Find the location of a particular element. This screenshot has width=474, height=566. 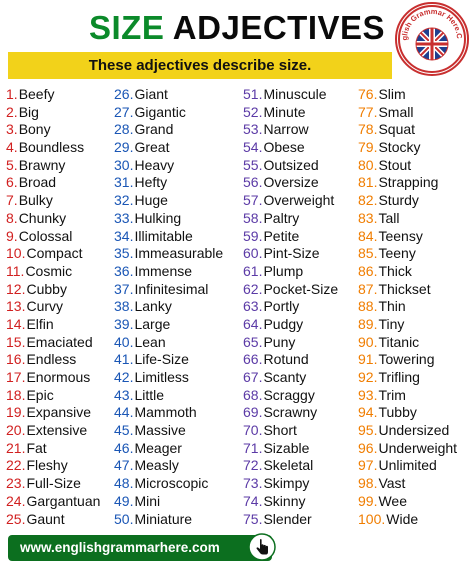

word-list-item: 95.Undersized is located at coordinates (407, 431).